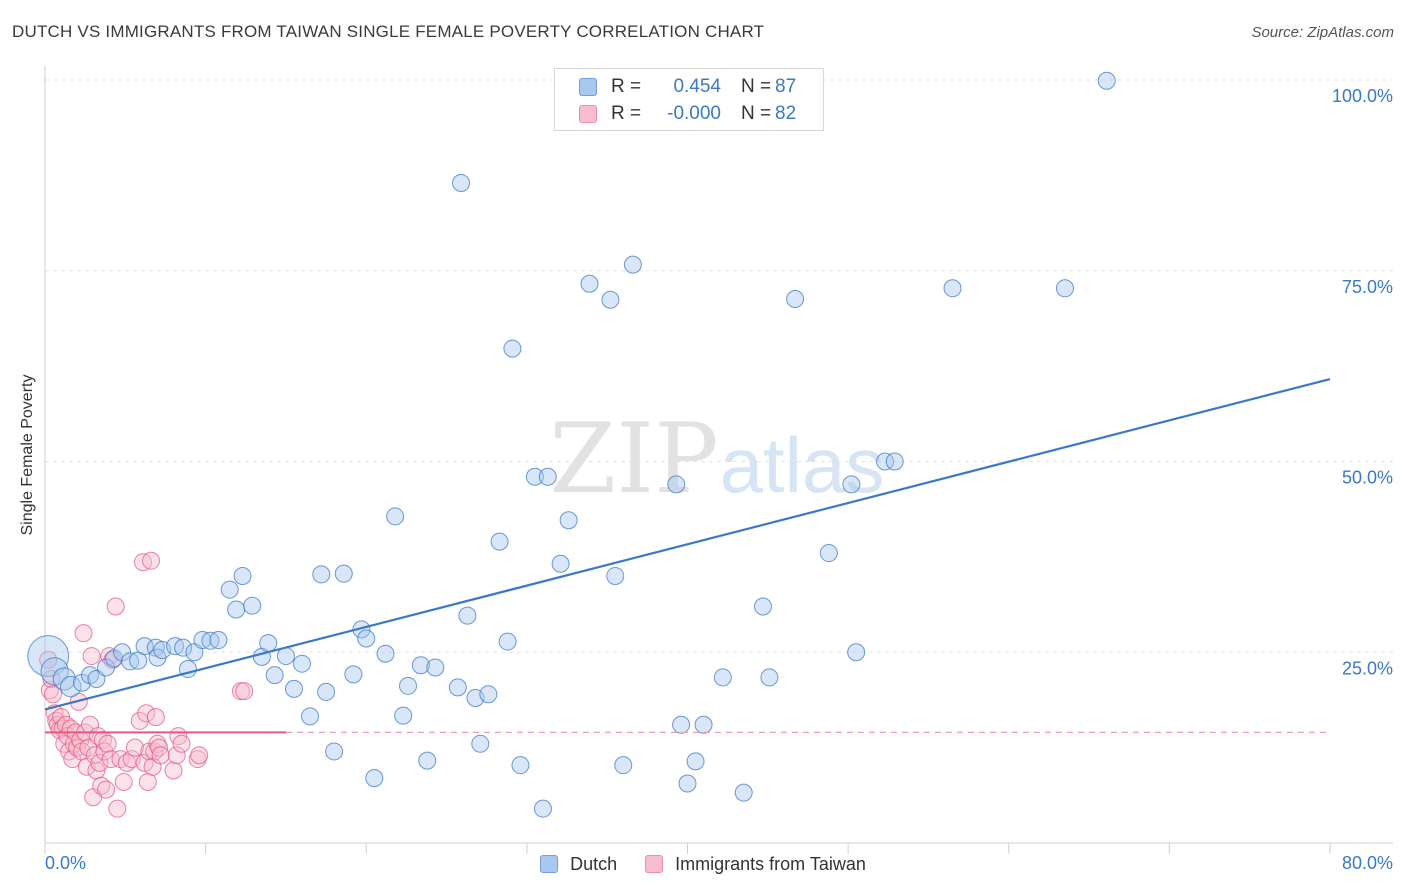 The width and height of the screenshot is (1406, 892). What do you see at coordinates (1367, 668) in the screenshot?
I see `y-tick-label: 25.0%` at bounding box center [1367, 668].